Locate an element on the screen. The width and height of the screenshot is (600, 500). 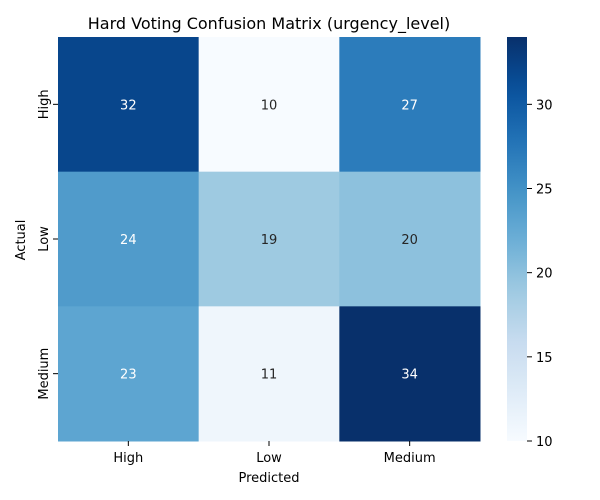
y-axis-label: Actual is located at coordinates (21, 240).